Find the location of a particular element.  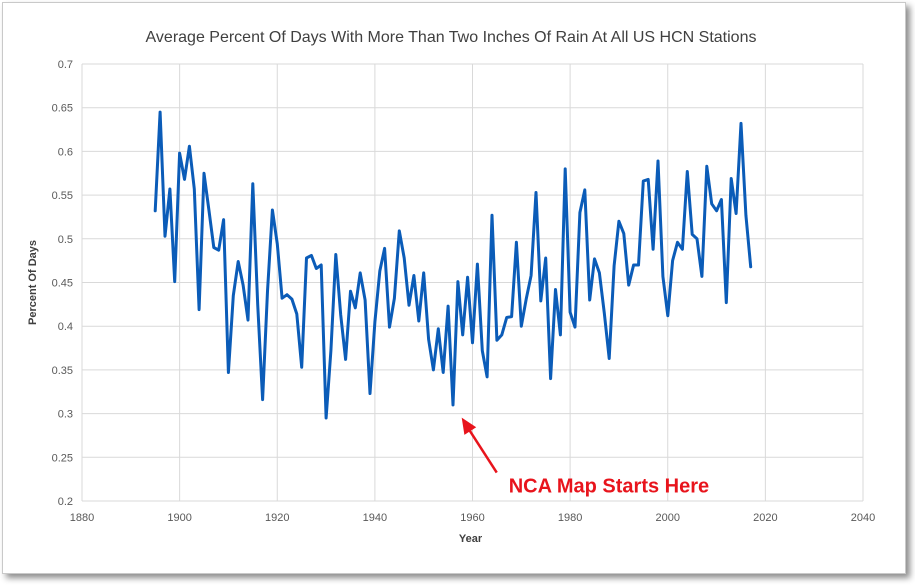

x-tick-label: 1920 is located at coordinates (277, 518).